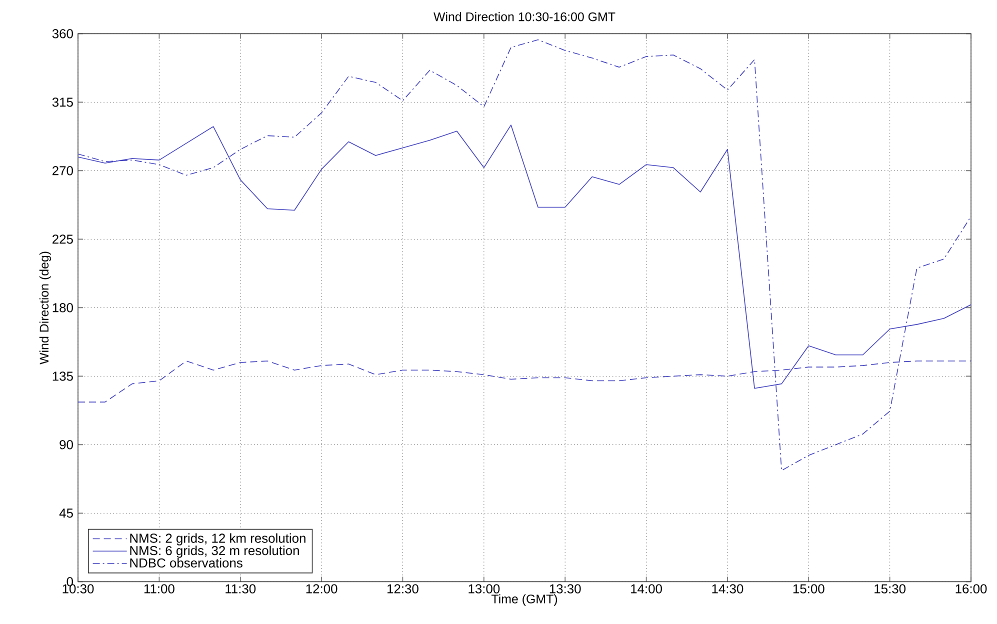  I want to click on y-tick-label: 270, so click(62, 171).